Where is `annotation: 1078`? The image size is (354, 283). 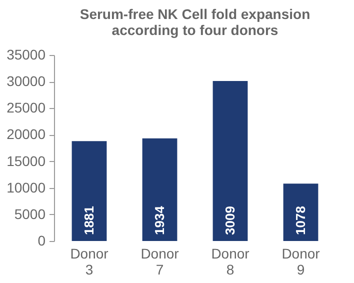
annotation: 1078 is located at coordinates (300, 220).